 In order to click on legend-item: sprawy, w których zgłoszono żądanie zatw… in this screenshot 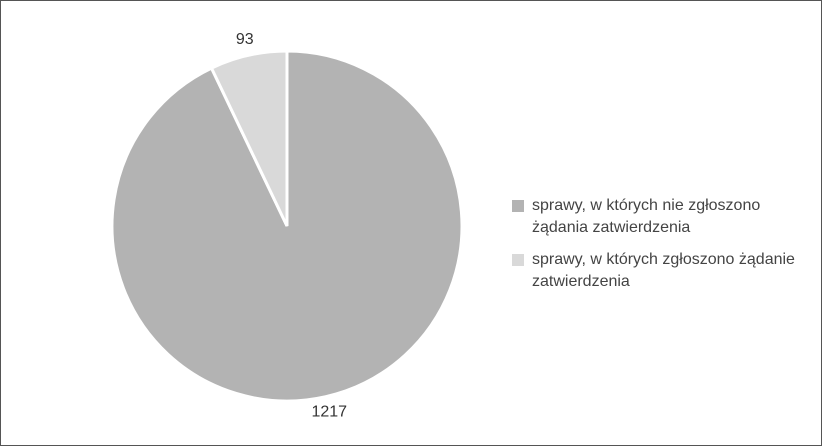, I will do `click(657, 271)`.